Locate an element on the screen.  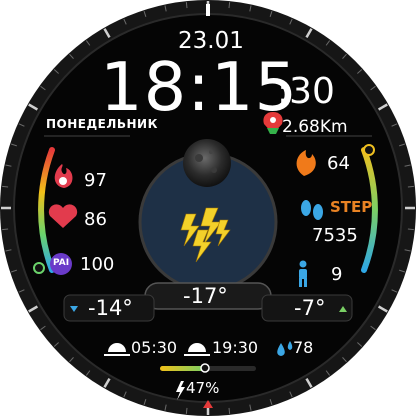
heart-rate-icon is located at coordinates (63, 216).